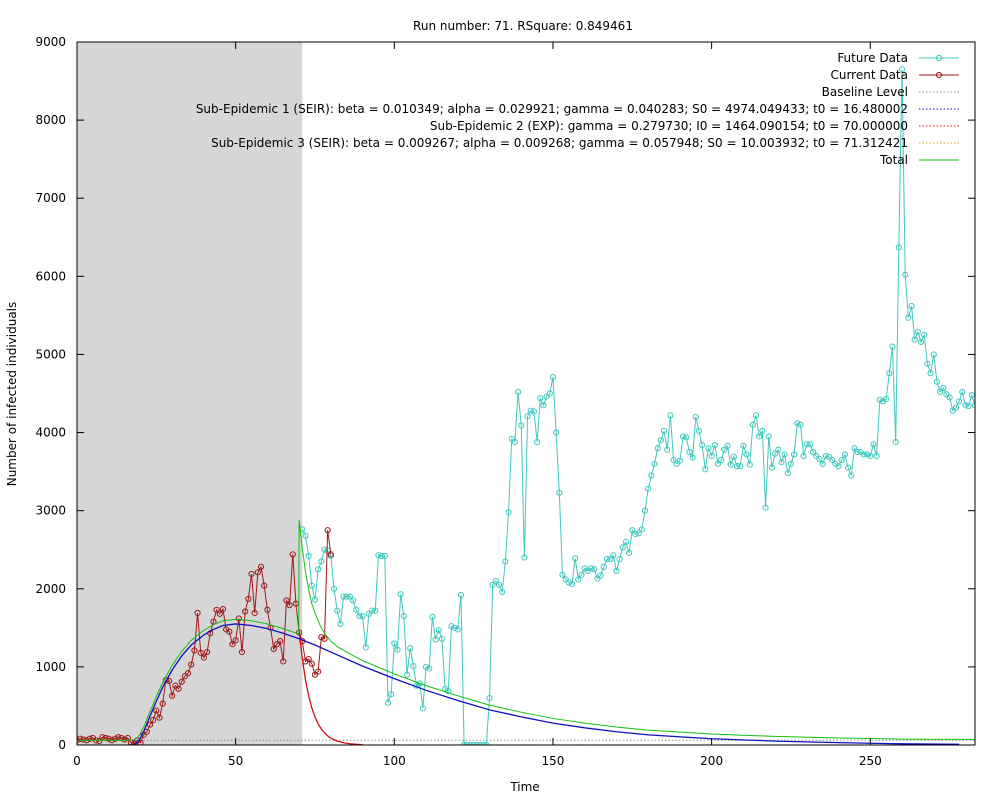  What do you see at coordinates (711, 761) in the screenshot?
I see `x-tick-label: 200` at bounding box center [711, 761].